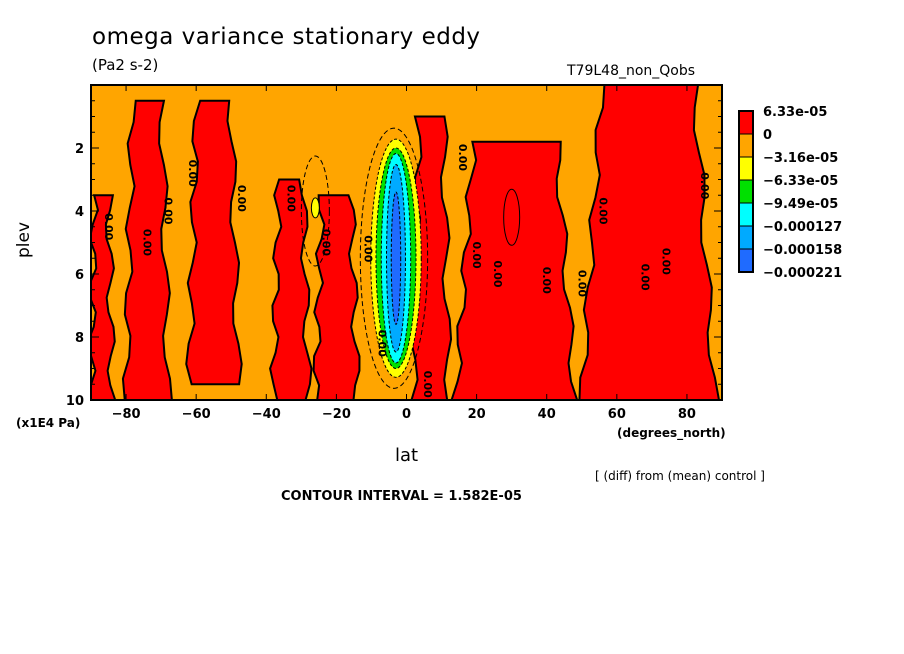  What do you see at coordinates (477, 414) in the screenshot?
I see `x-tick-label: 20` at bounding box center [477, 414].